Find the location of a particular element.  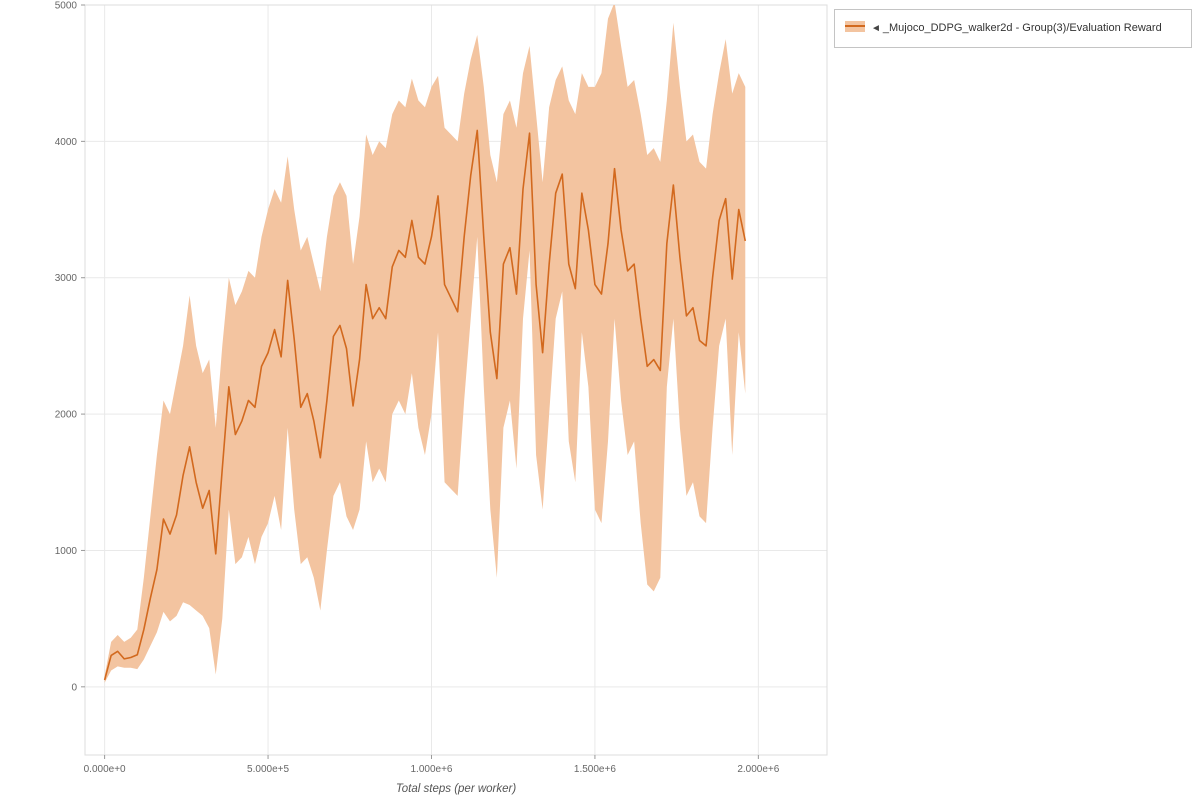

legend-line-icon is located at coordinates (855, 26).